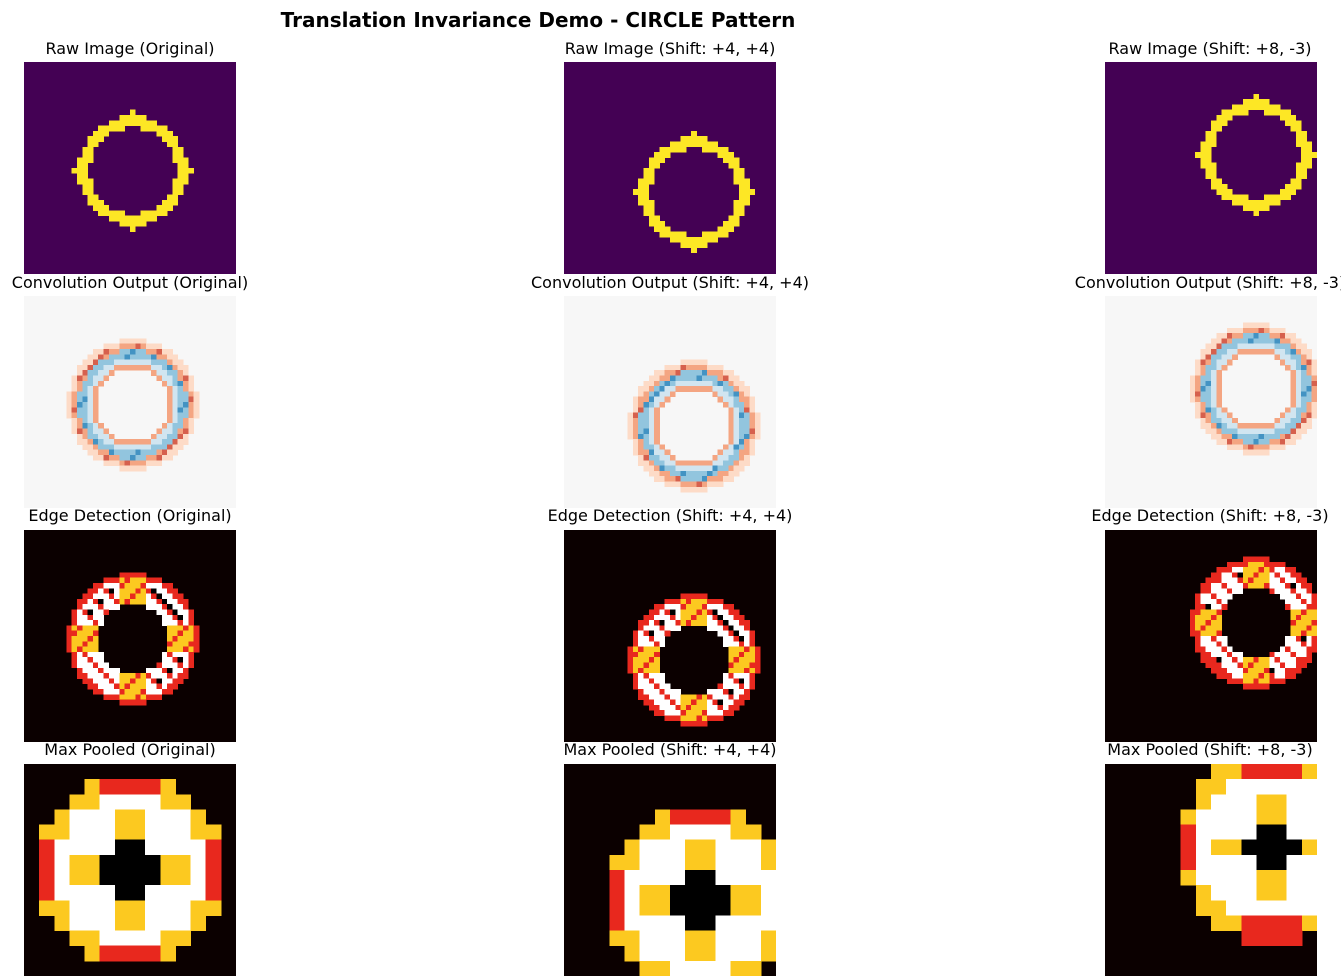 Image resolution: width=1341 pixels, height=978 pixels. Describe the element at coordinates (130, 636) in the screenshot. I see `edge-original-heatmap` at that location.